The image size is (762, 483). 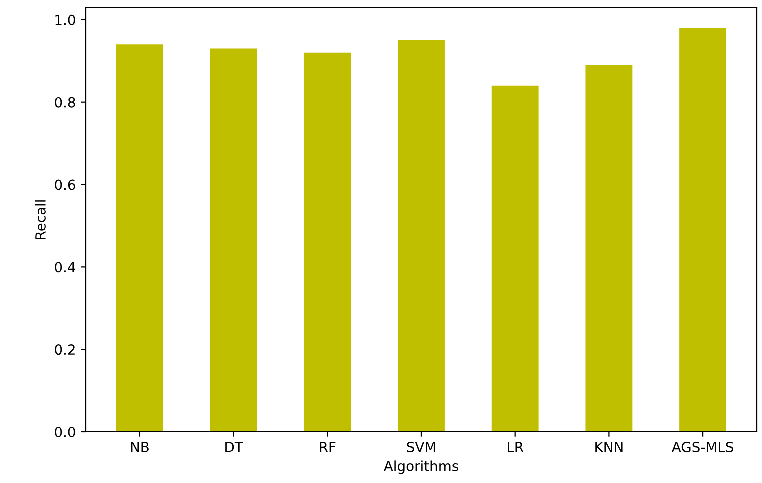 What do you see at coordinates (328, 447) in the screenshot?
I see `x-tick-label: RF` at bounding box center [328, 447].